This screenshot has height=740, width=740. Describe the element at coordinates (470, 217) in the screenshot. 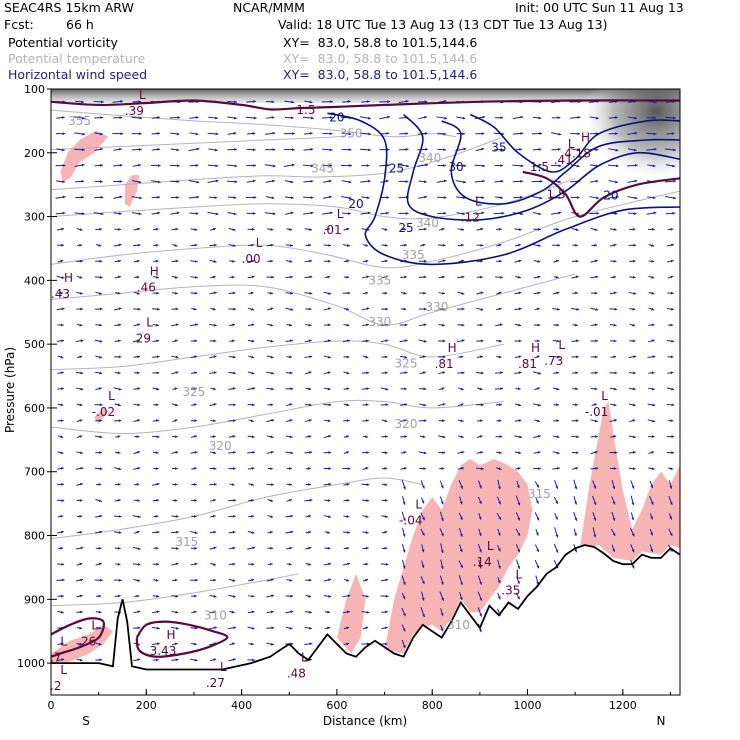

I see `extremum-value: .12` at that location.